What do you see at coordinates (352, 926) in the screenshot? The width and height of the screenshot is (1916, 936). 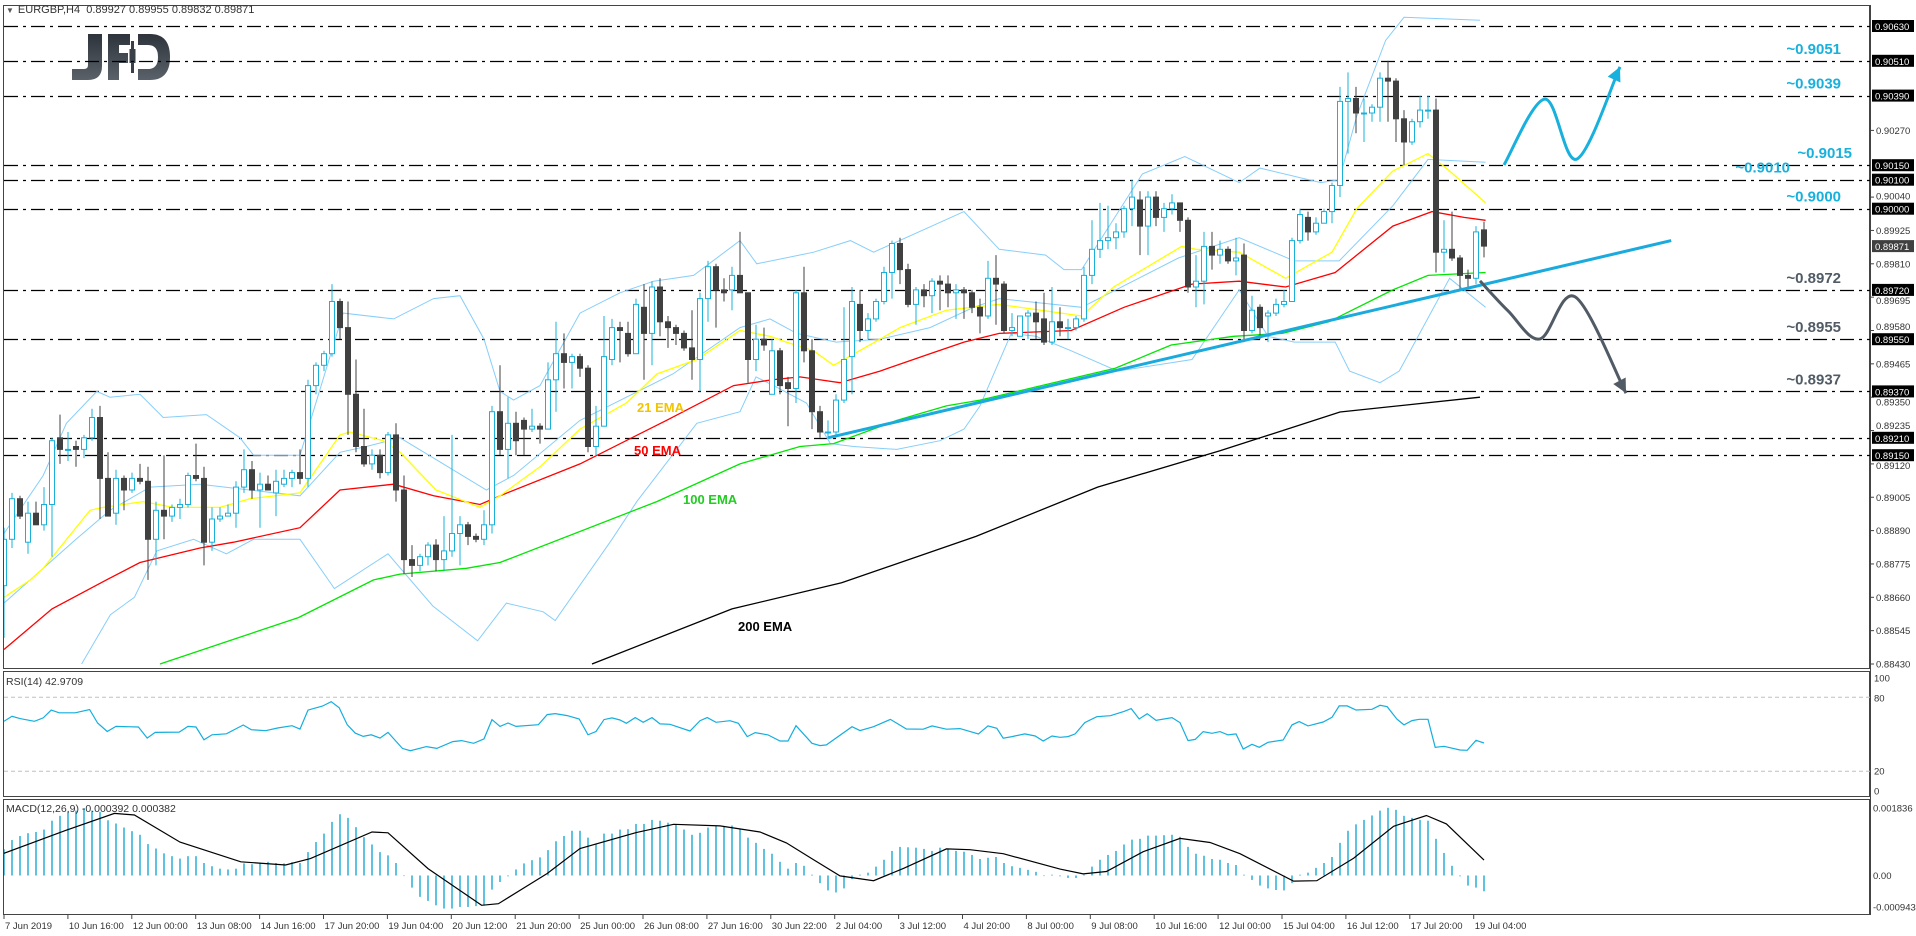 I see `time-tick-label: 17 Jun 20:00` at bounding box center [352, 926].